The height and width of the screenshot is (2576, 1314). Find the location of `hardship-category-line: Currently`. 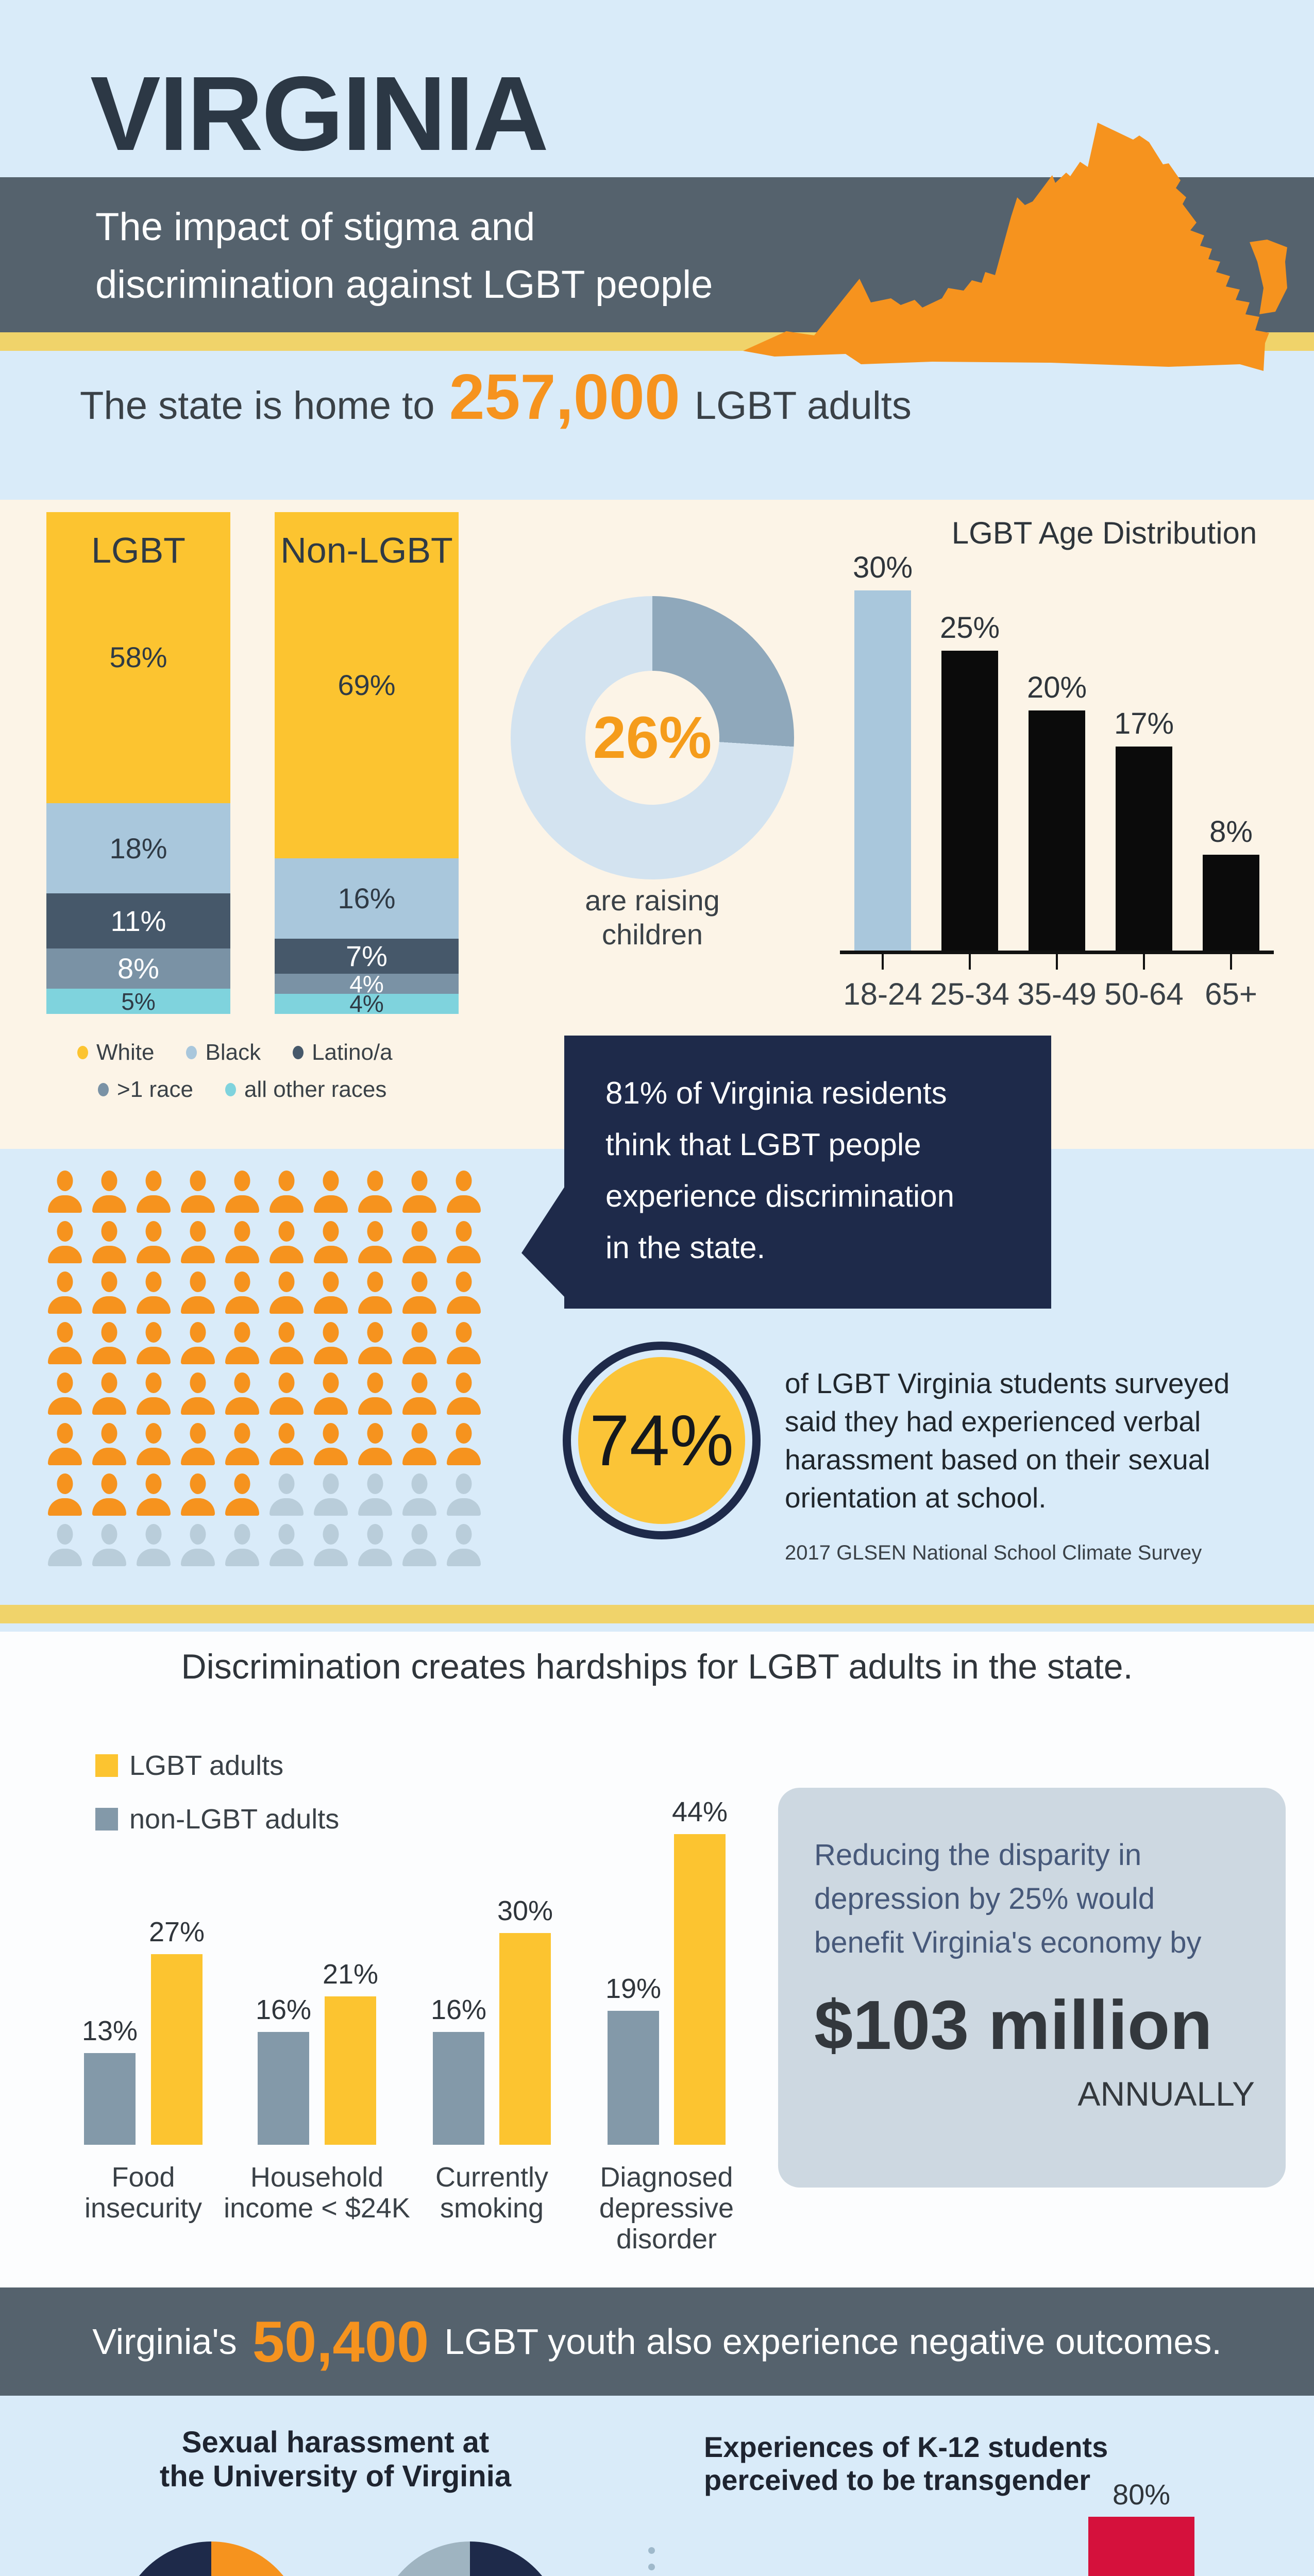

hardship-category-line: Currently is located at coordinates (492, 2177).